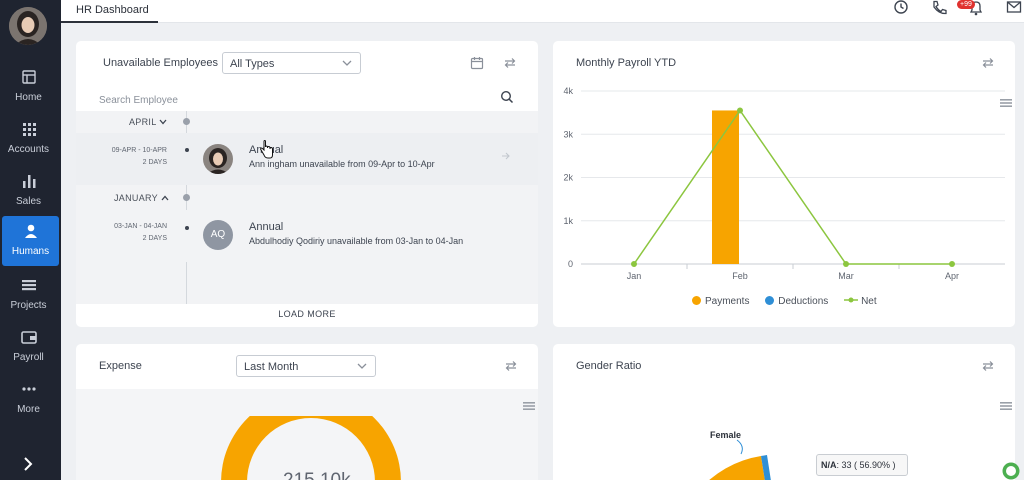 This screenshot has height=480, width=1024. I want to click on arrow-right-icon, so click(506, 156).